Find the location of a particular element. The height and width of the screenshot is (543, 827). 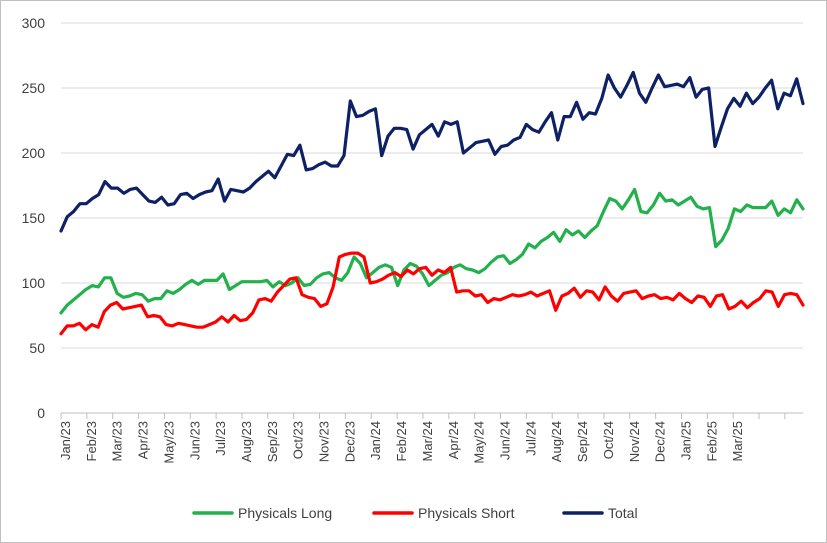

x-tick-label: Aug/24 is located at coordinates (556, 441).